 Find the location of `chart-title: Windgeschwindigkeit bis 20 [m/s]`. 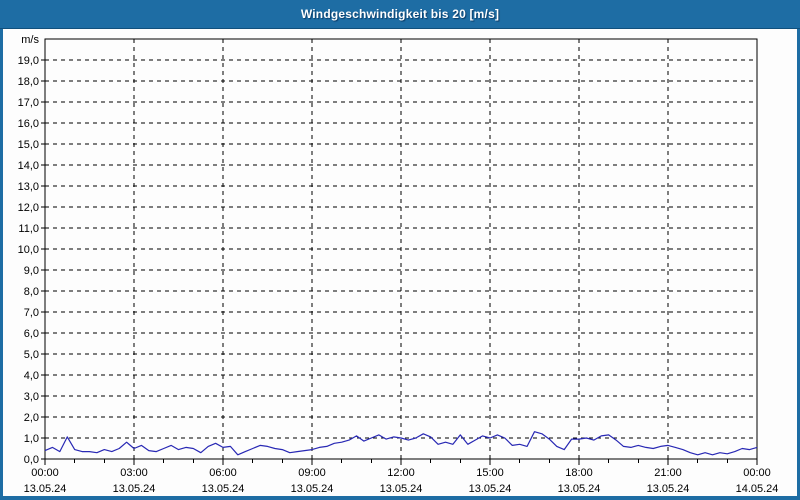

chart-title: Windgeschwindigkeit bis 20 [m/s] is located at coordinates (400, 14).